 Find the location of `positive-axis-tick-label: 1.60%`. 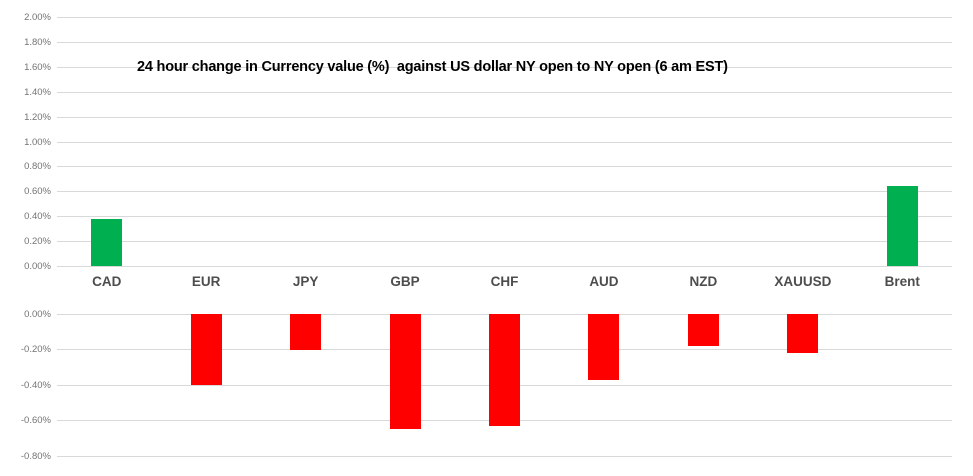

positive-axis-tick-label: 1.60% is located at coordinates (37, 67).